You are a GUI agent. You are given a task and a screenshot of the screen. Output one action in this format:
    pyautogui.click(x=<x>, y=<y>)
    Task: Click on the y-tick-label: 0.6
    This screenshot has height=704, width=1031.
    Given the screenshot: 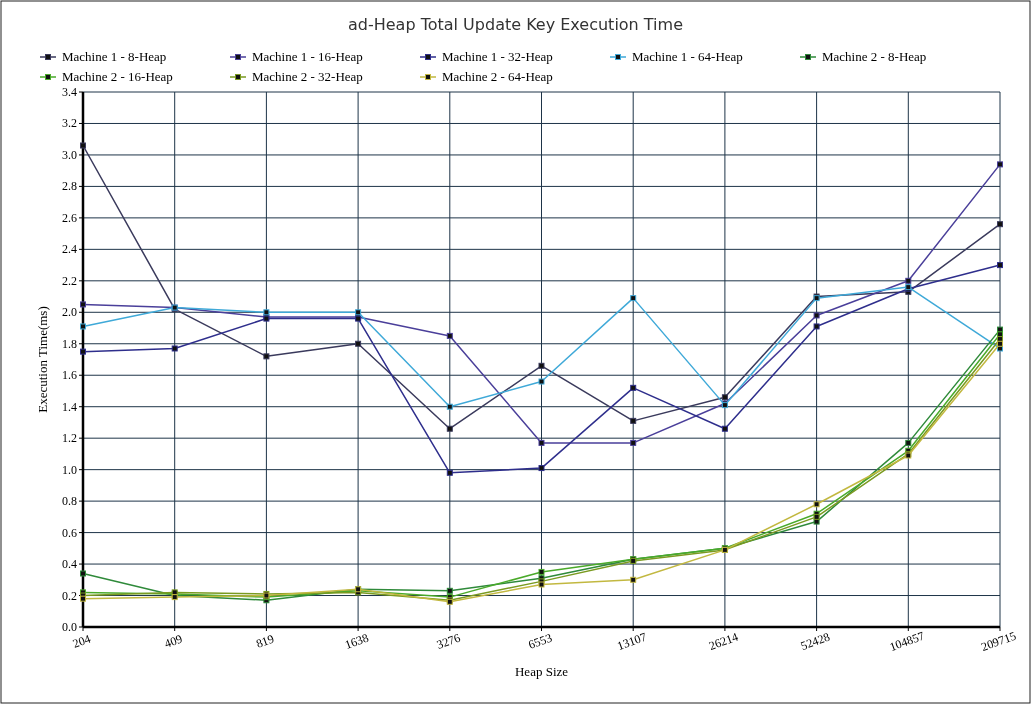 What is the action you would take?
    pyautogui.click(x=69, y=532)
    